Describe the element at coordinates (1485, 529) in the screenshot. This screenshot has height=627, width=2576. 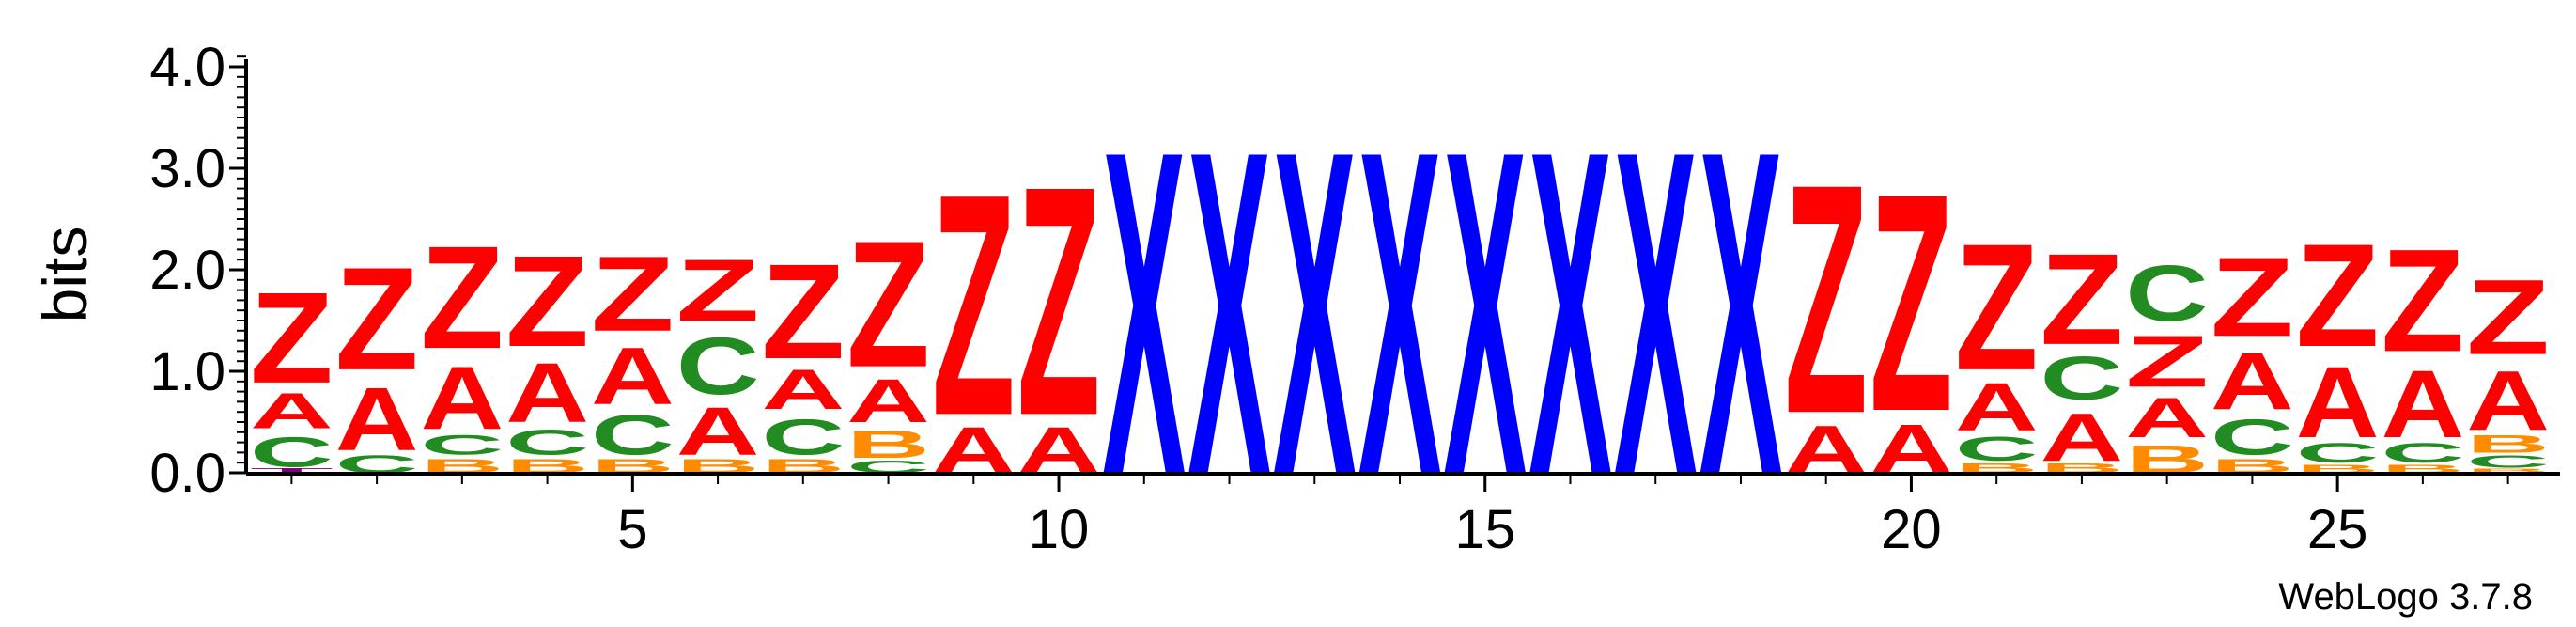
I see `x-tick-label: 15` at that location.